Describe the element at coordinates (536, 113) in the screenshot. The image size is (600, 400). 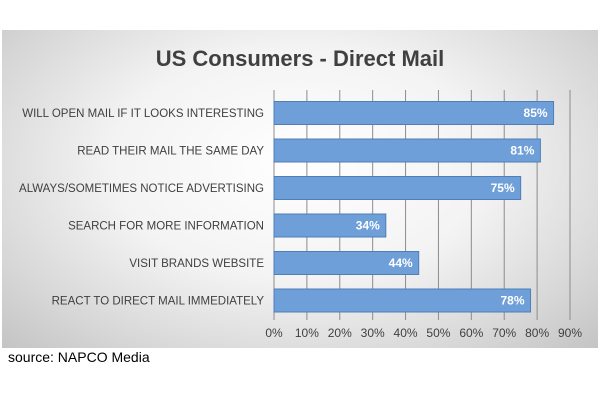
I see `data-label: 85%` at that location.